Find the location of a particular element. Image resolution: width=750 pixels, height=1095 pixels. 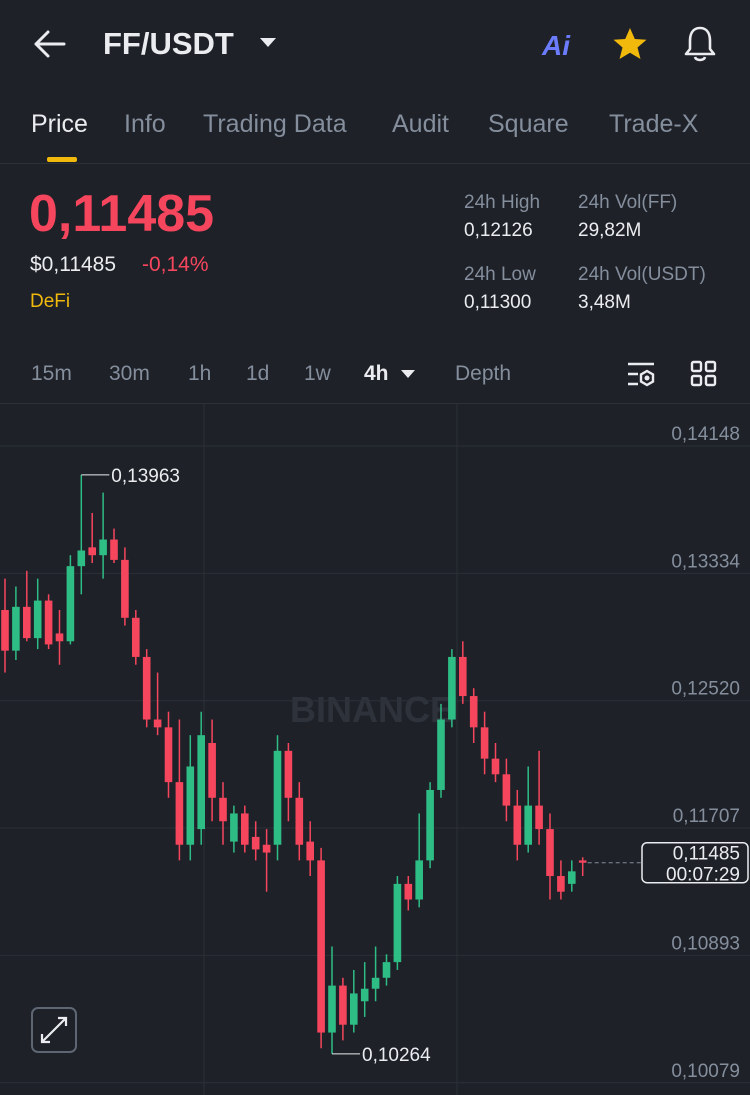

tab: Info is located at coordinates (145, 124).